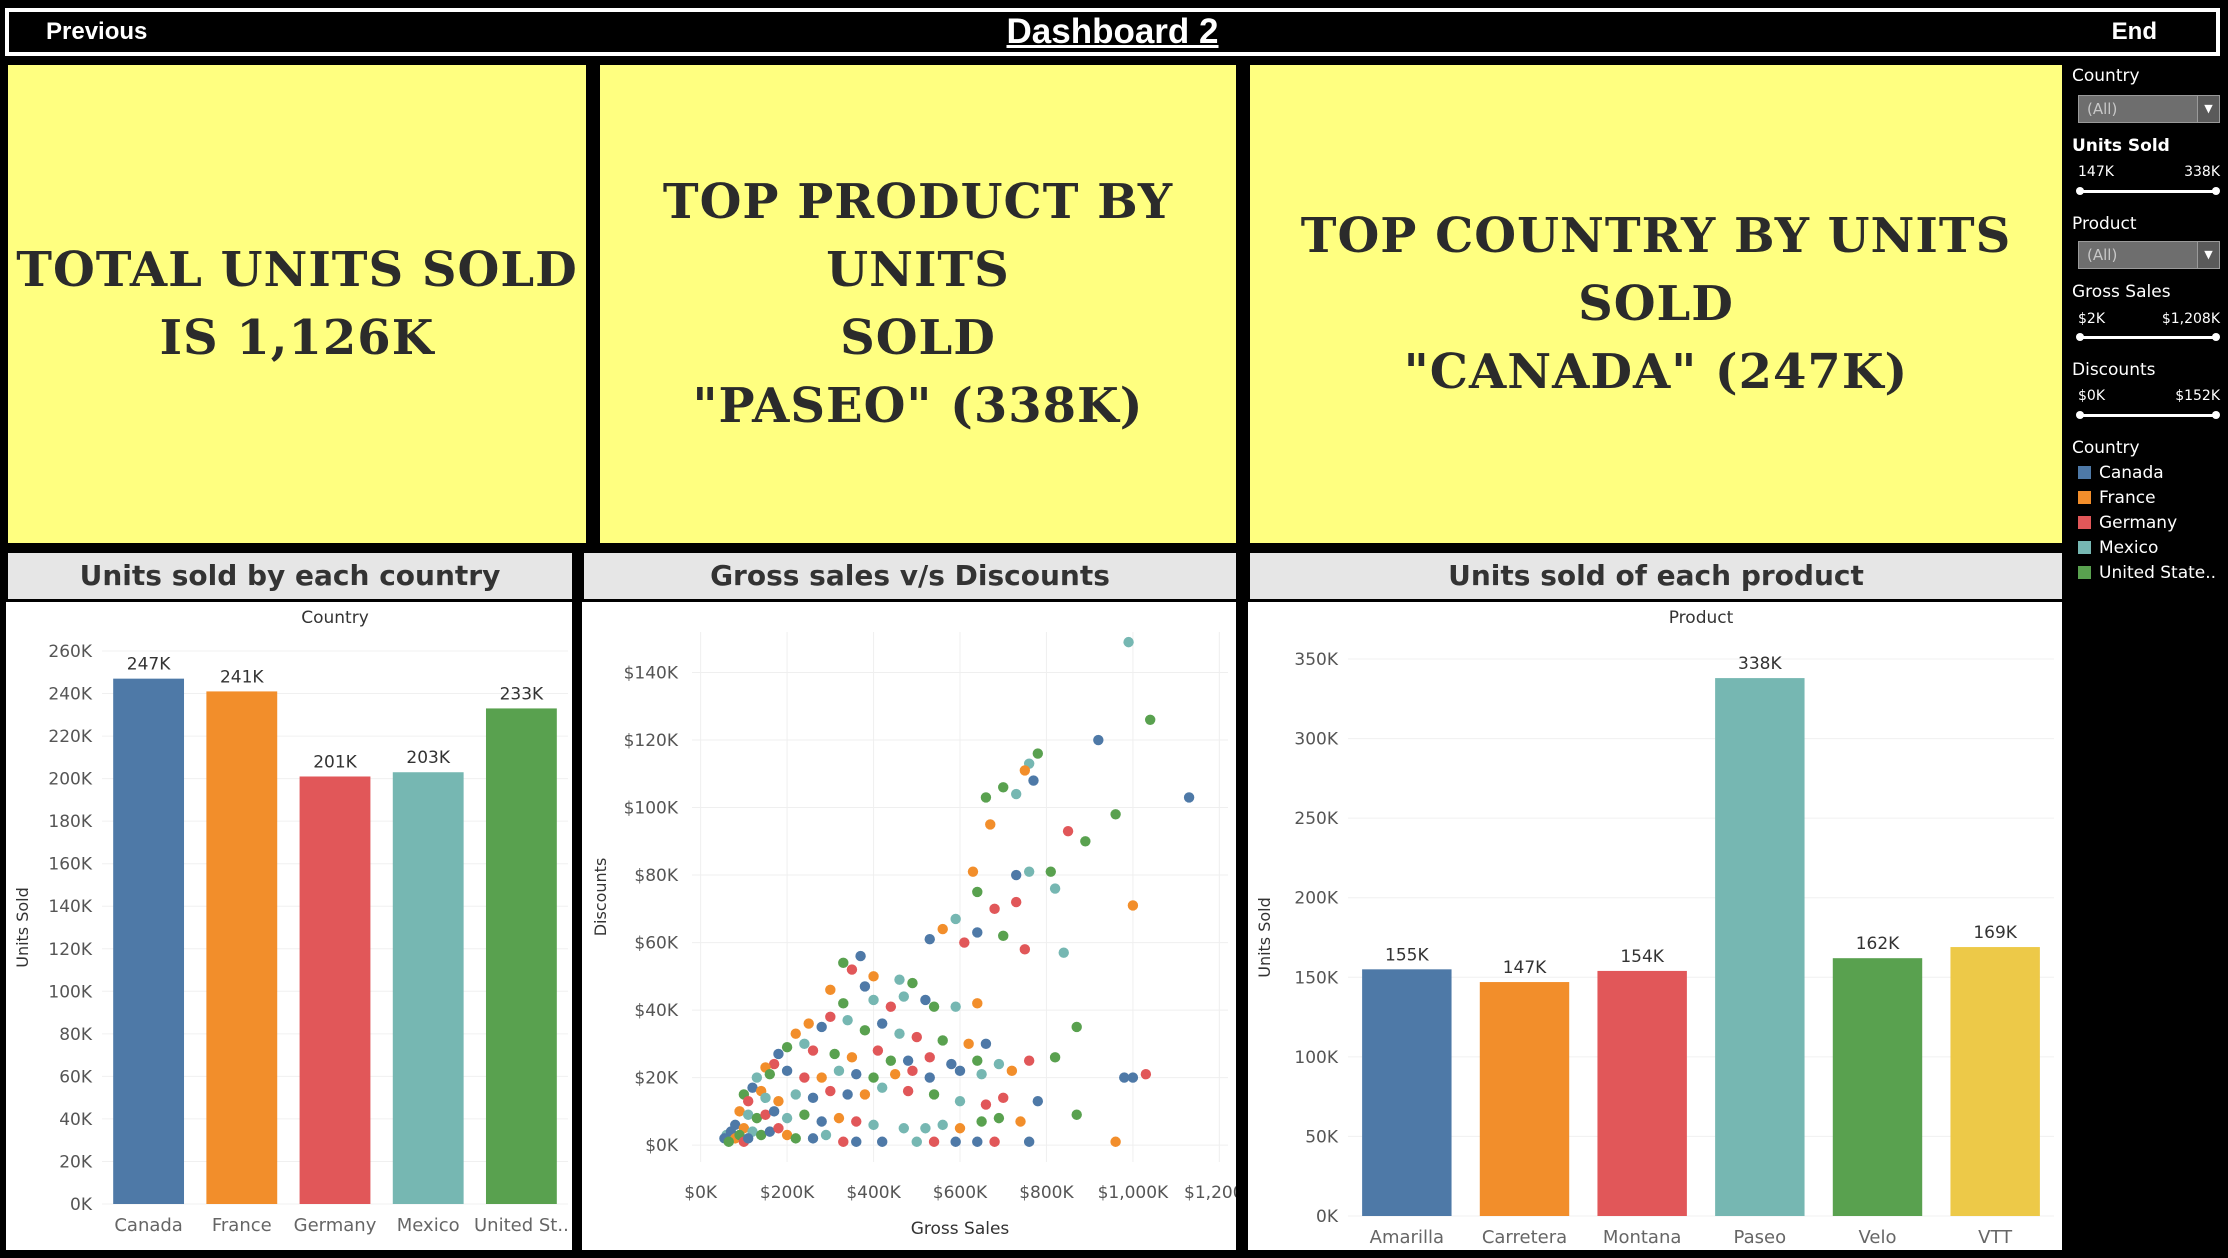 The width and height of the screenshot is (2228, 1258). I want to click on units-min-handle, so click(2080, 191).